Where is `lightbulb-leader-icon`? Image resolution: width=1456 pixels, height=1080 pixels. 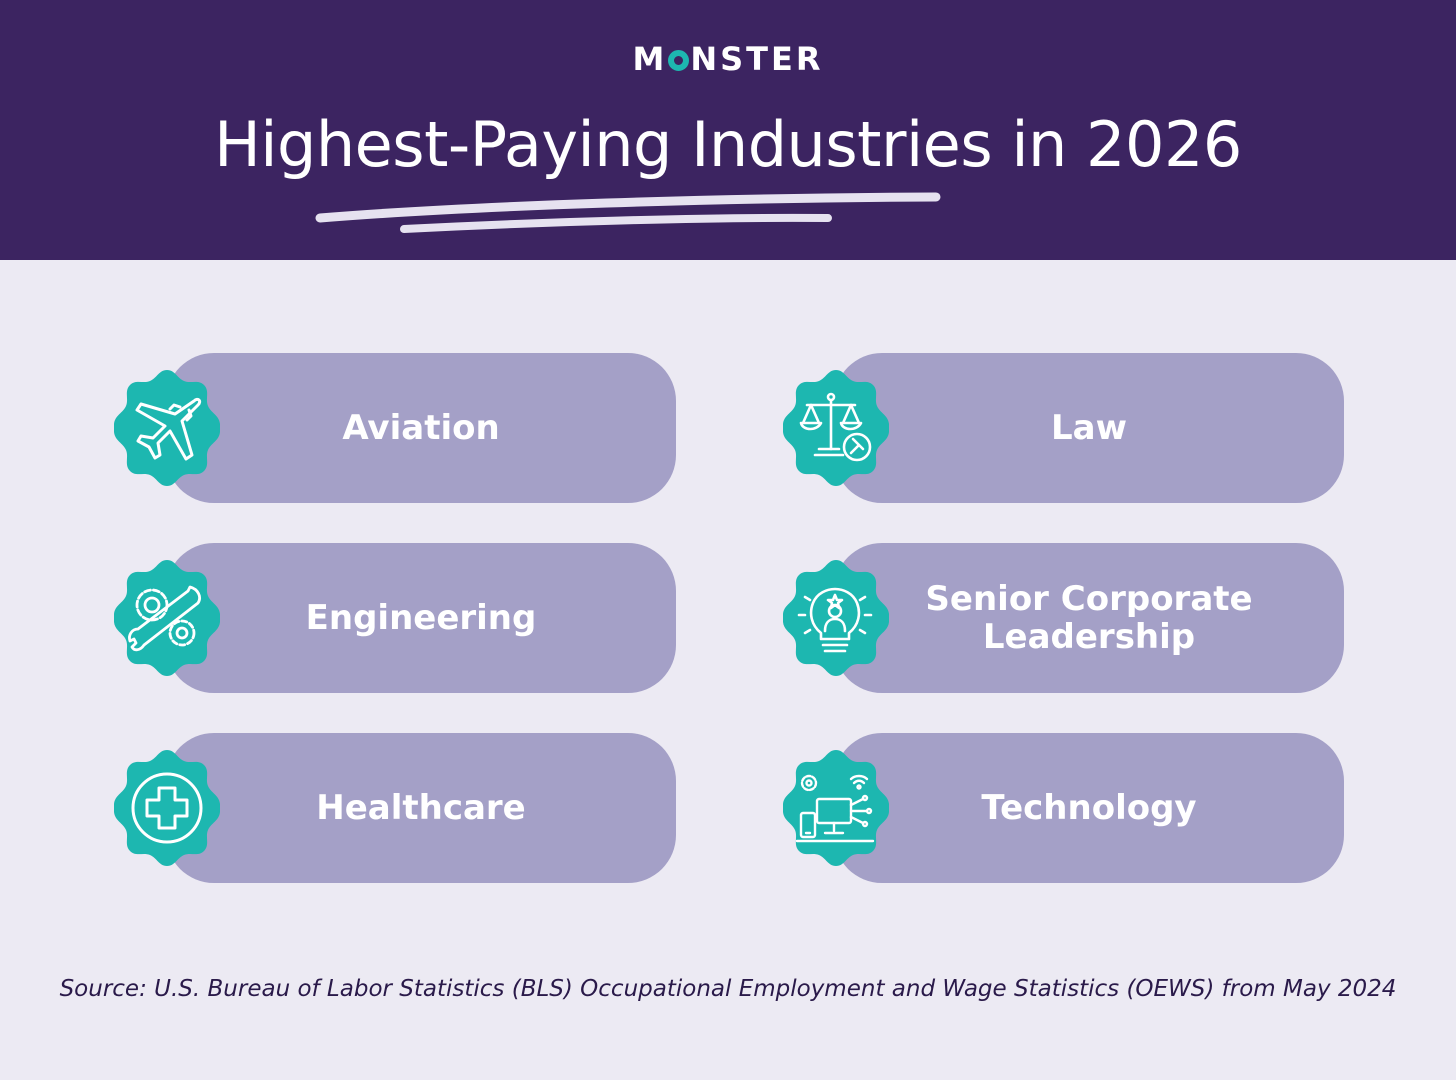
lightbulb-leader-icon is located at coordinates (836, 618).